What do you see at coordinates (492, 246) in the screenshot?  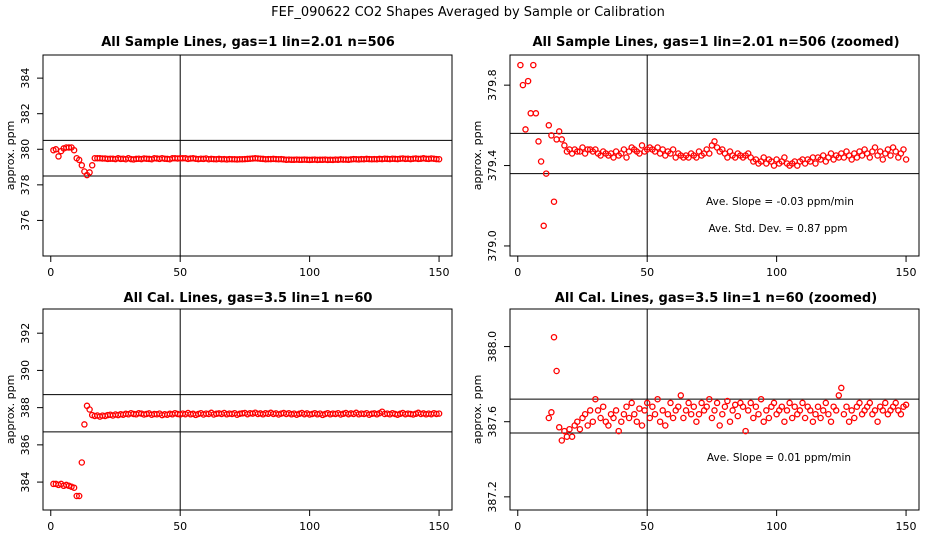 I see `y-tick-label: 379.0` at bounding box center [492, 246].